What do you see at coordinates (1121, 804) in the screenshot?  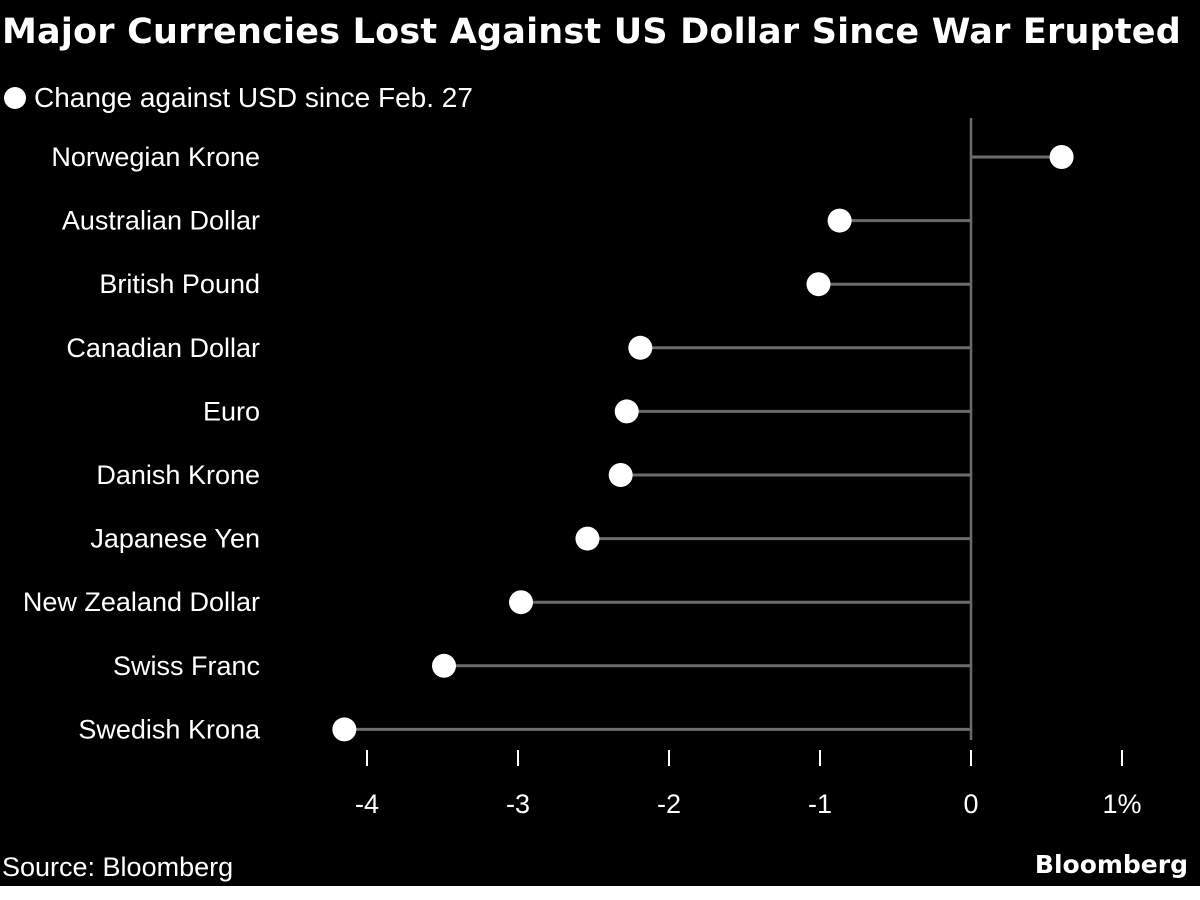 I see `x-tick-label: 1%` at bounding box center [1121, 804].